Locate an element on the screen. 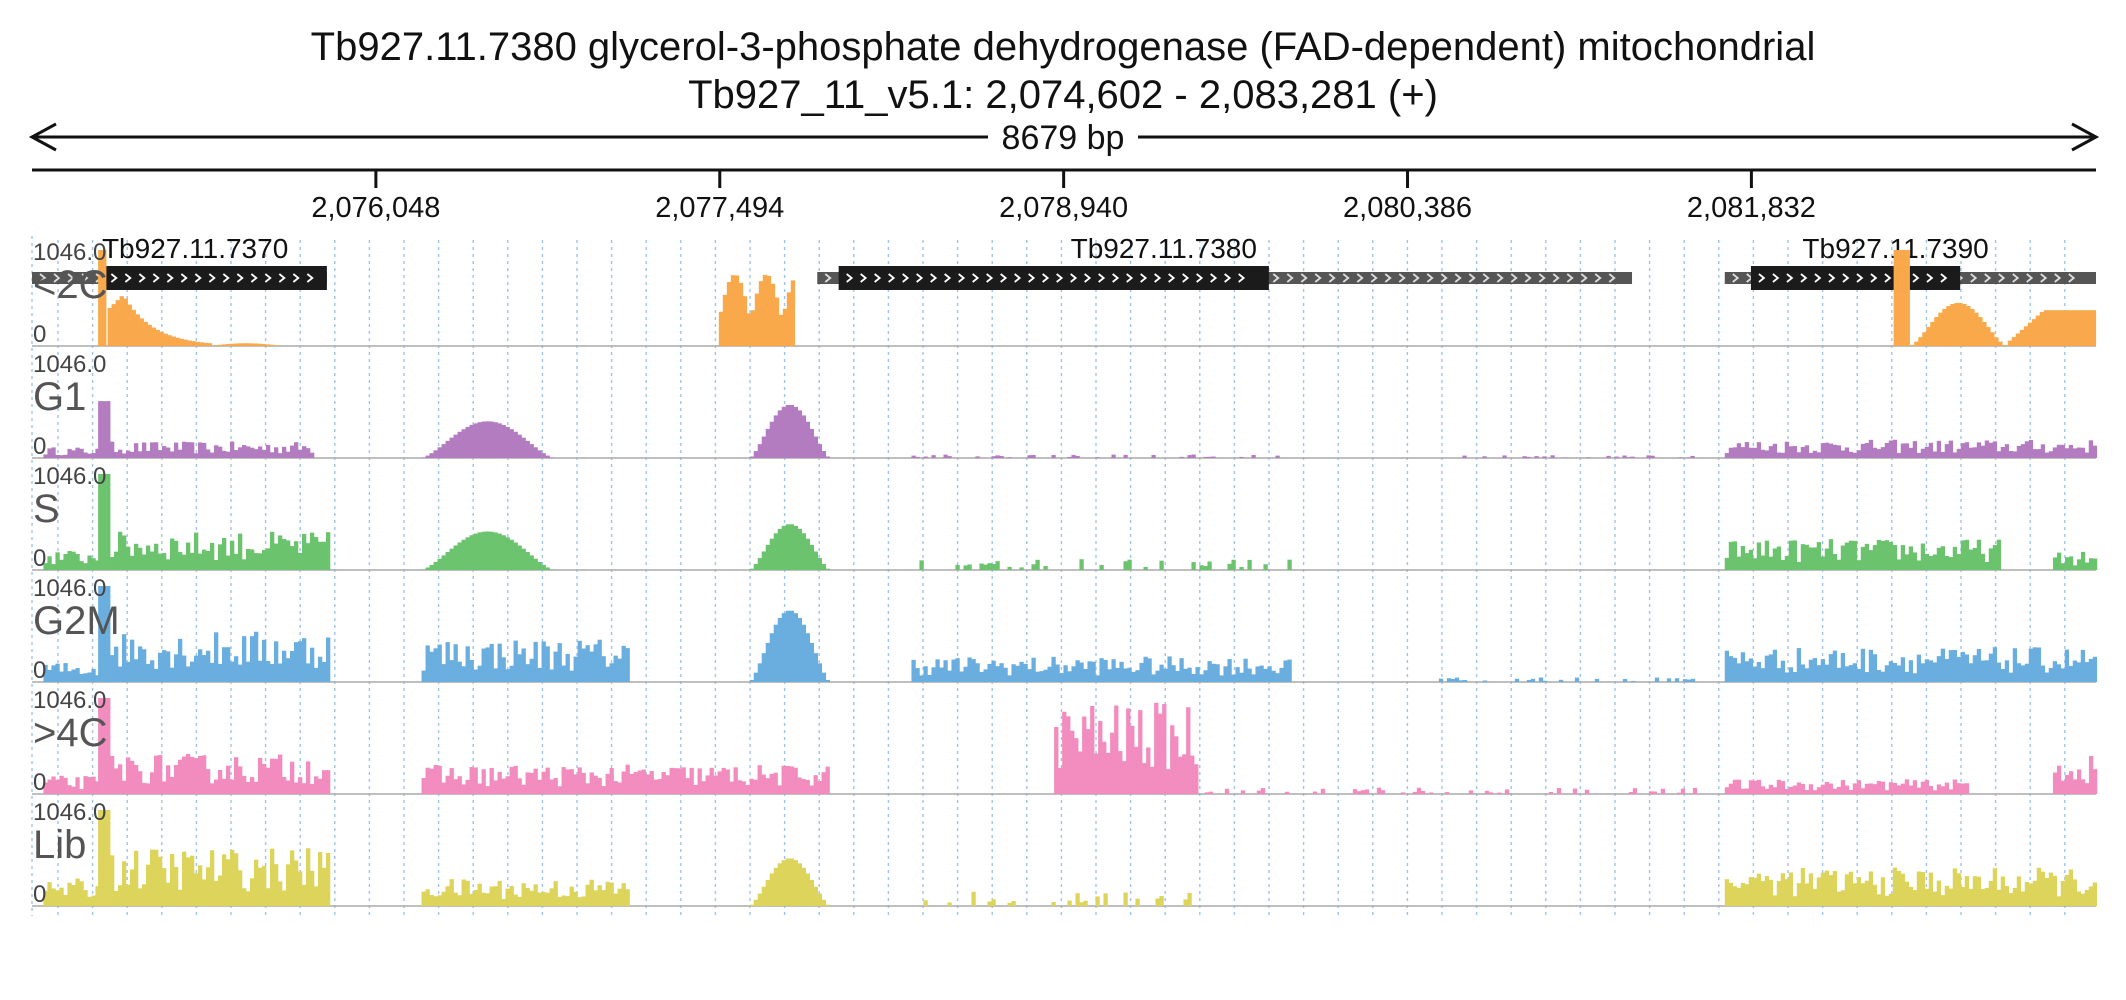 The image size is (2126, 1000). span-length-label: 8679 bp is located at coordinates (1063, 138).